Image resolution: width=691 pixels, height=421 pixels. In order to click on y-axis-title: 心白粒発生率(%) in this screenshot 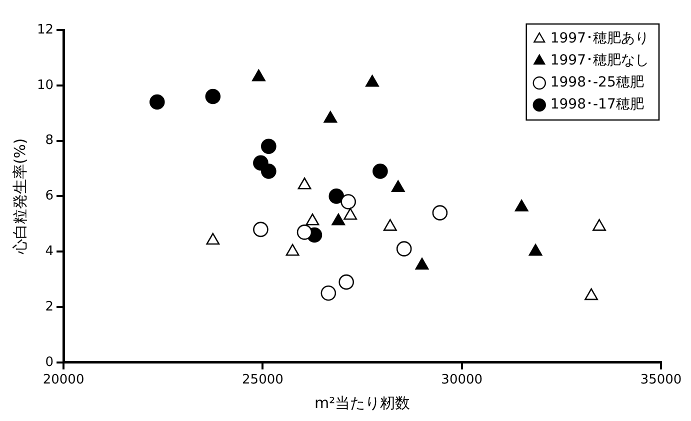, I will do `click(19, 197)`.